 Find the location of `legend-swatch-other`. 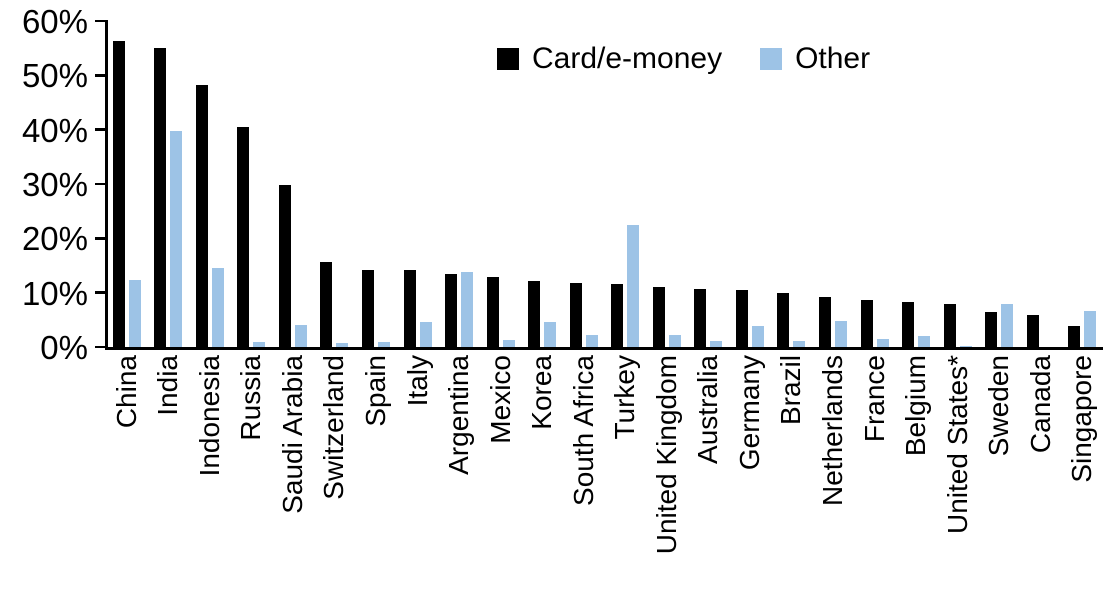

legend-swatch-other is located at coordinates (771, 59).